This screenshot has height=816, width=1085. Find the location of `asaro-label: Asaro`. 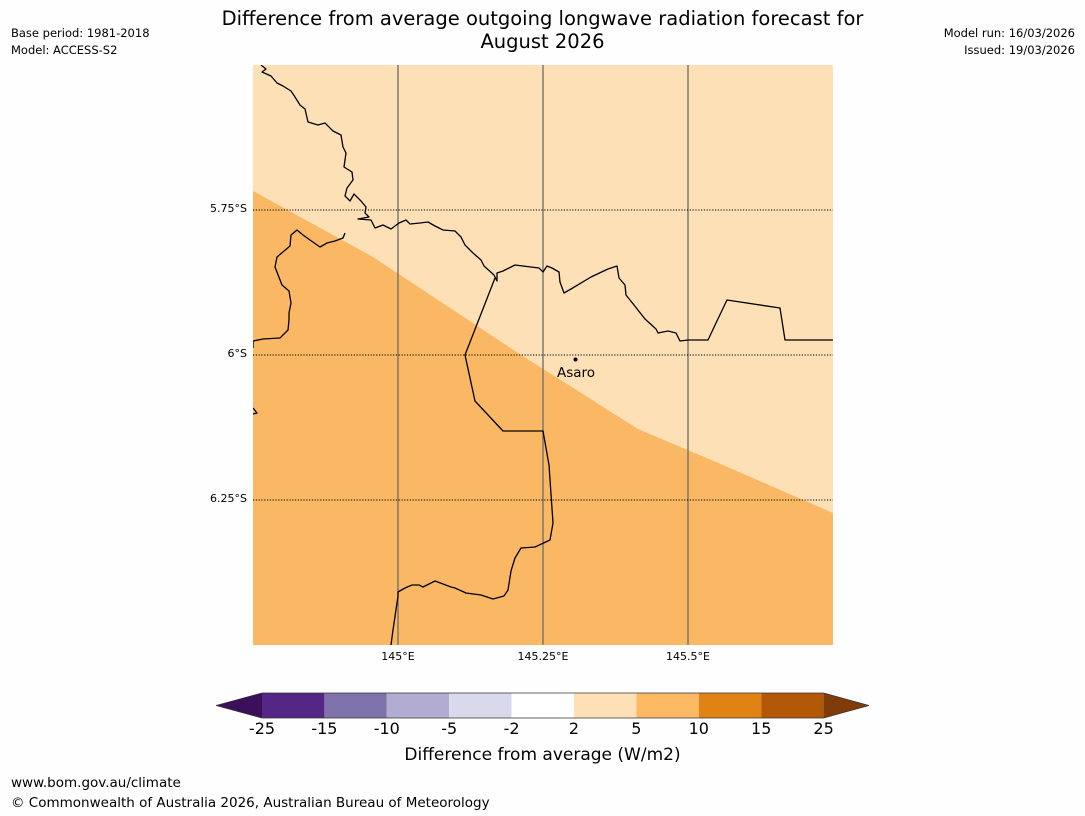

asaro-label: Asaro is located at coordinates (576, 373).